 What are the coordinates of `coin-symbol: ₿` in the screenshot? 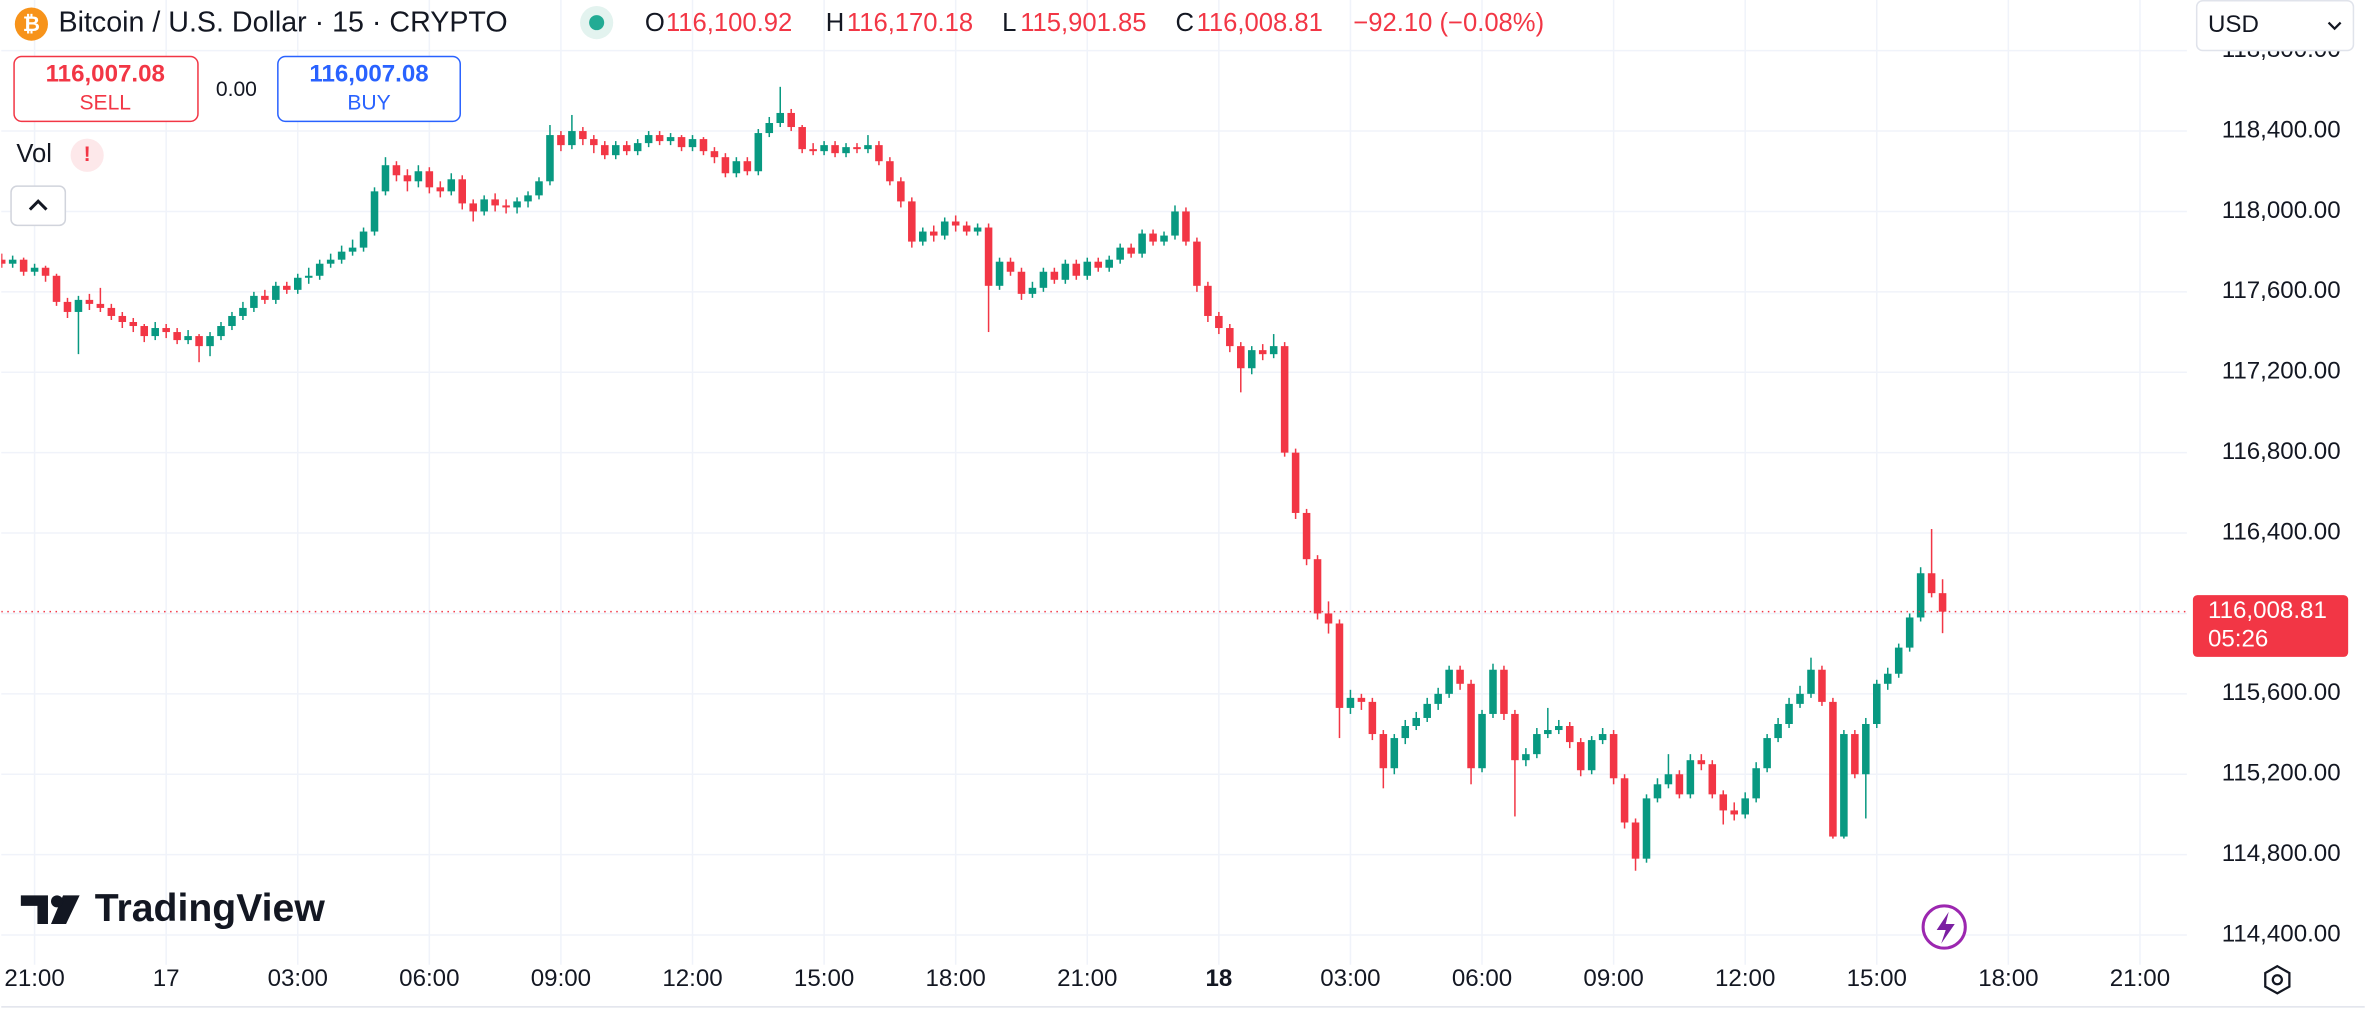 It's located at (31, 24).